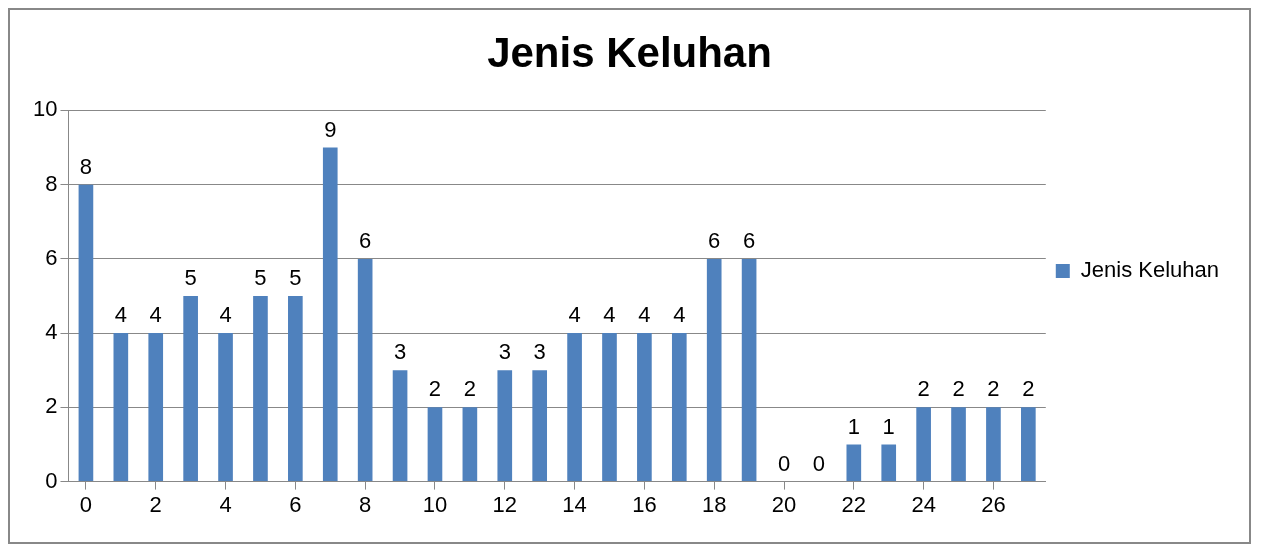 This screenshot has height=556, width=1263. What do you see at coordinates (435, 504) in the screenshot?
I see `x-tick-label: 10` at bounding box center [435, 504].